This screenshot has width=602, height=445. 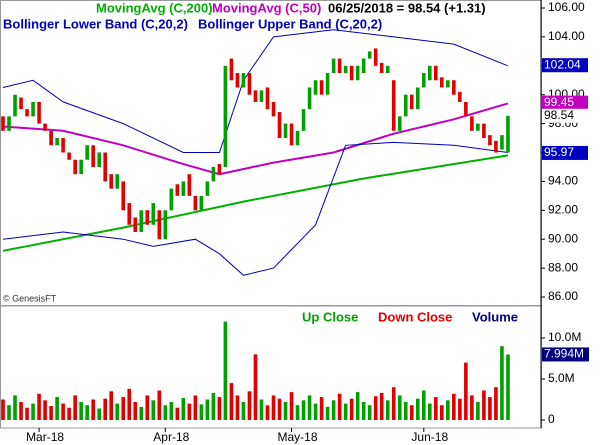 I want to click on header-label: MovingAvg (C,200), so click(x=154, y=7).